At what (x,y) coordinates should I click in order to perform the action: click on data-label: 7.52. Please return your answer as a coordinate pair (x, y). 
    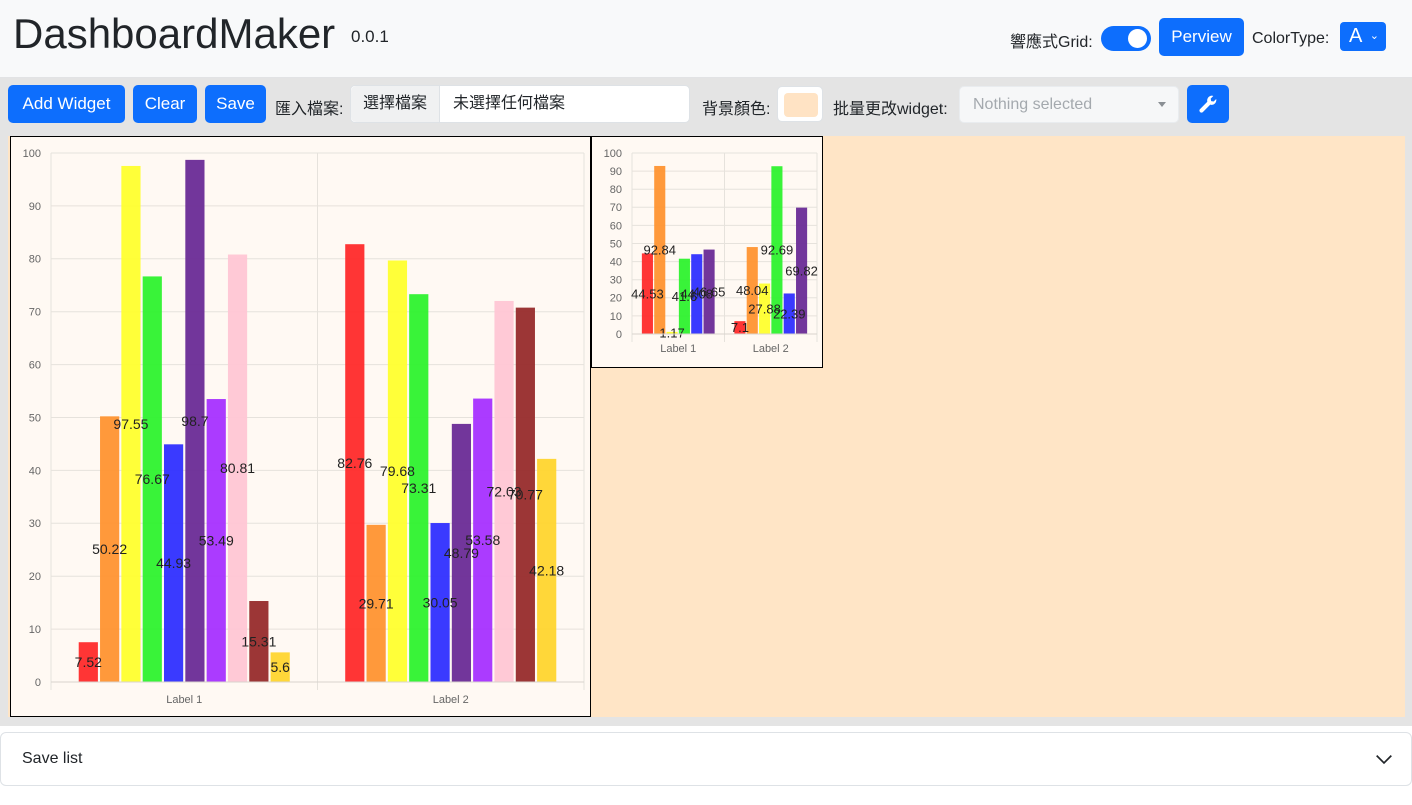
    Looking at the image, I should click on (88, 662).